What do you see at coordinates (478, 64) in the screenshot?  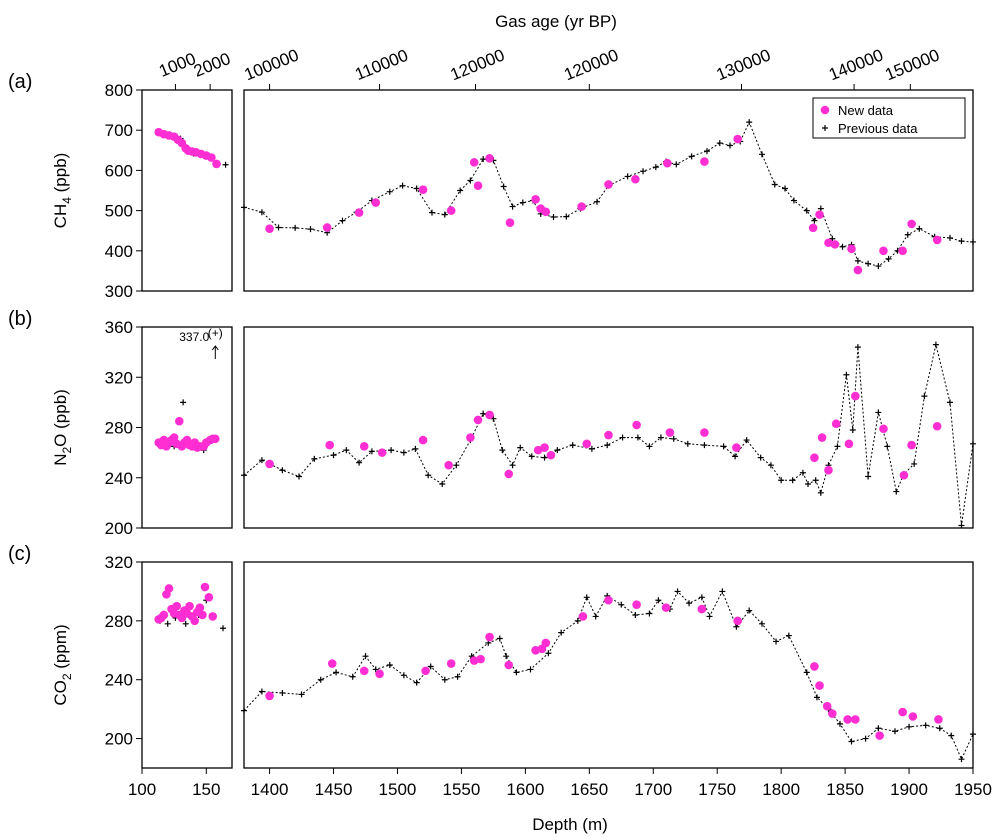 I see `main-age-label: 120000` at bounding box center [478, 64].